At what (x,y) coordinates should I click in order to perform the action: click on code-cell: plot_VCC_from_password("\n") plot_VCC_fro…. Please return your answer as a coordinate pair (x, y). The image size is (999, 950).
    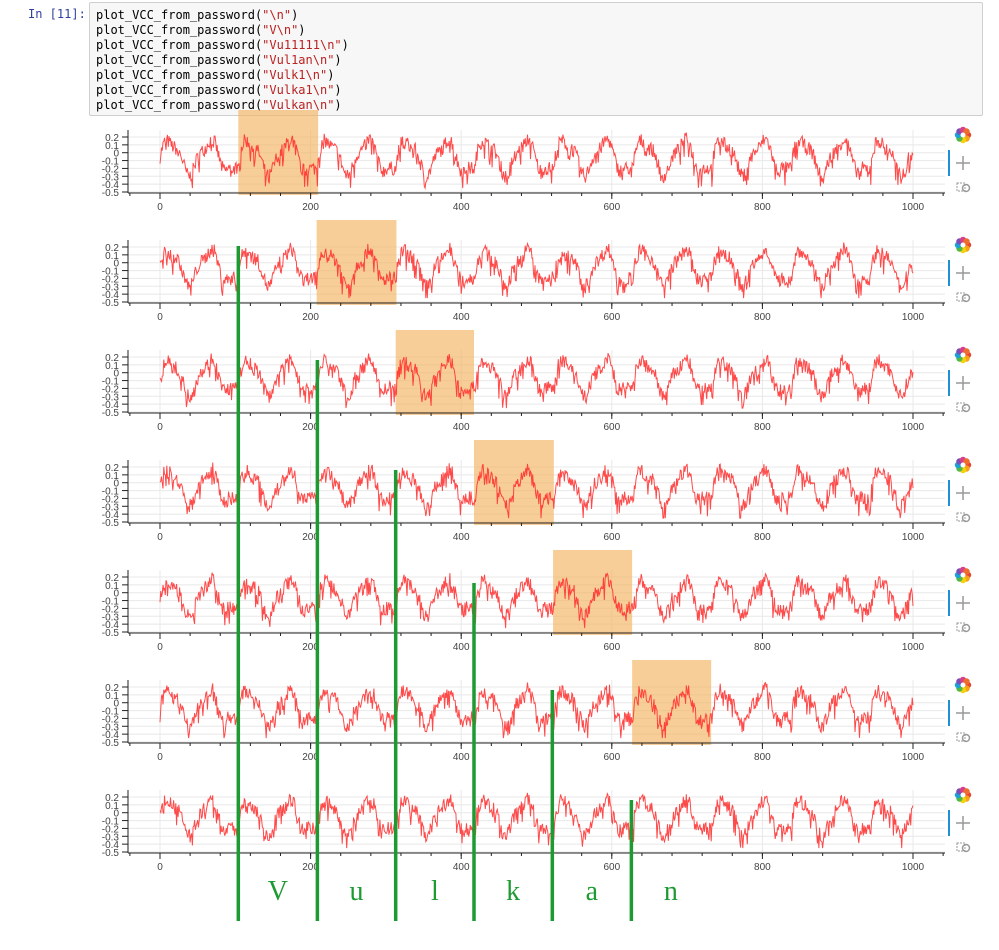
    Looking at the image, I should click on (536, 59).